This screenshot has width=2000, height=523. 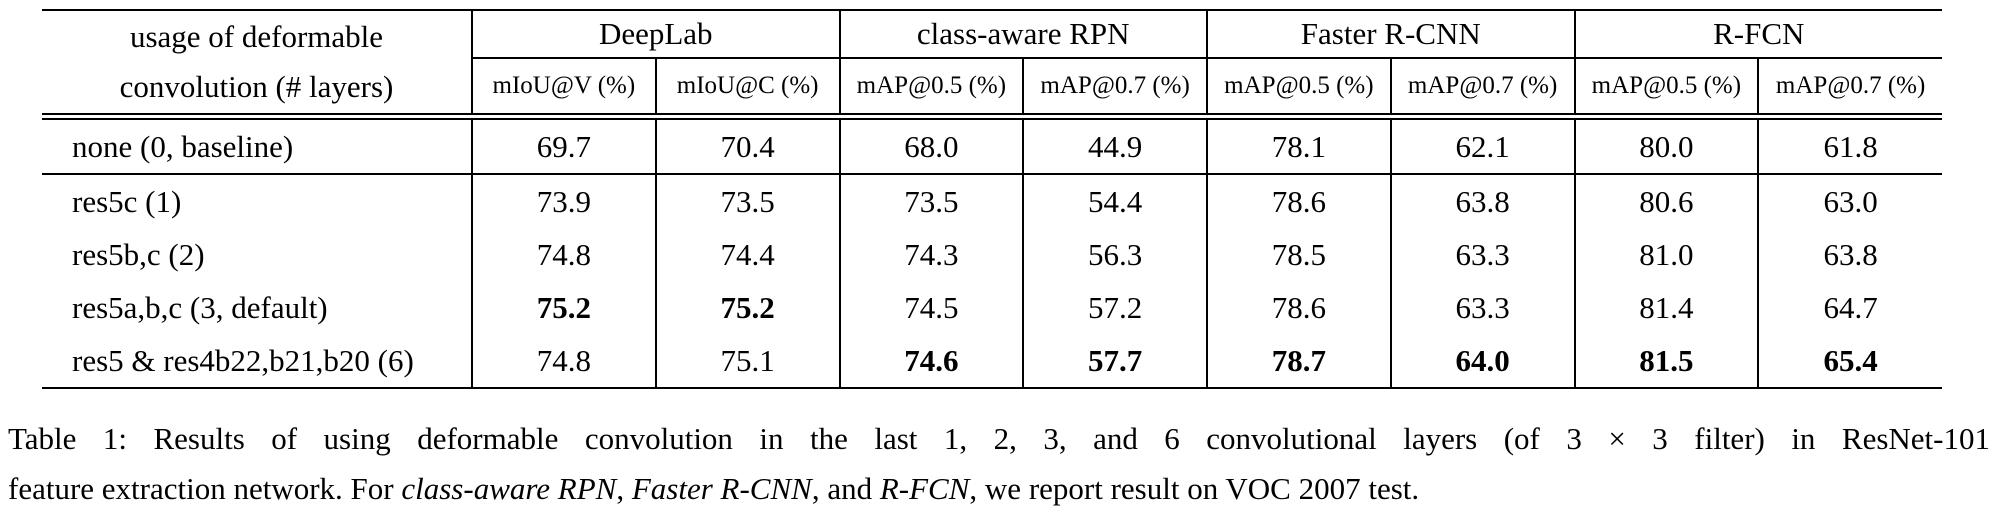 What do you see at coordinates (1390, 34) in the screenshot?
I see `group-header: Faster R-CNN` at bounding box center [1390, 34].